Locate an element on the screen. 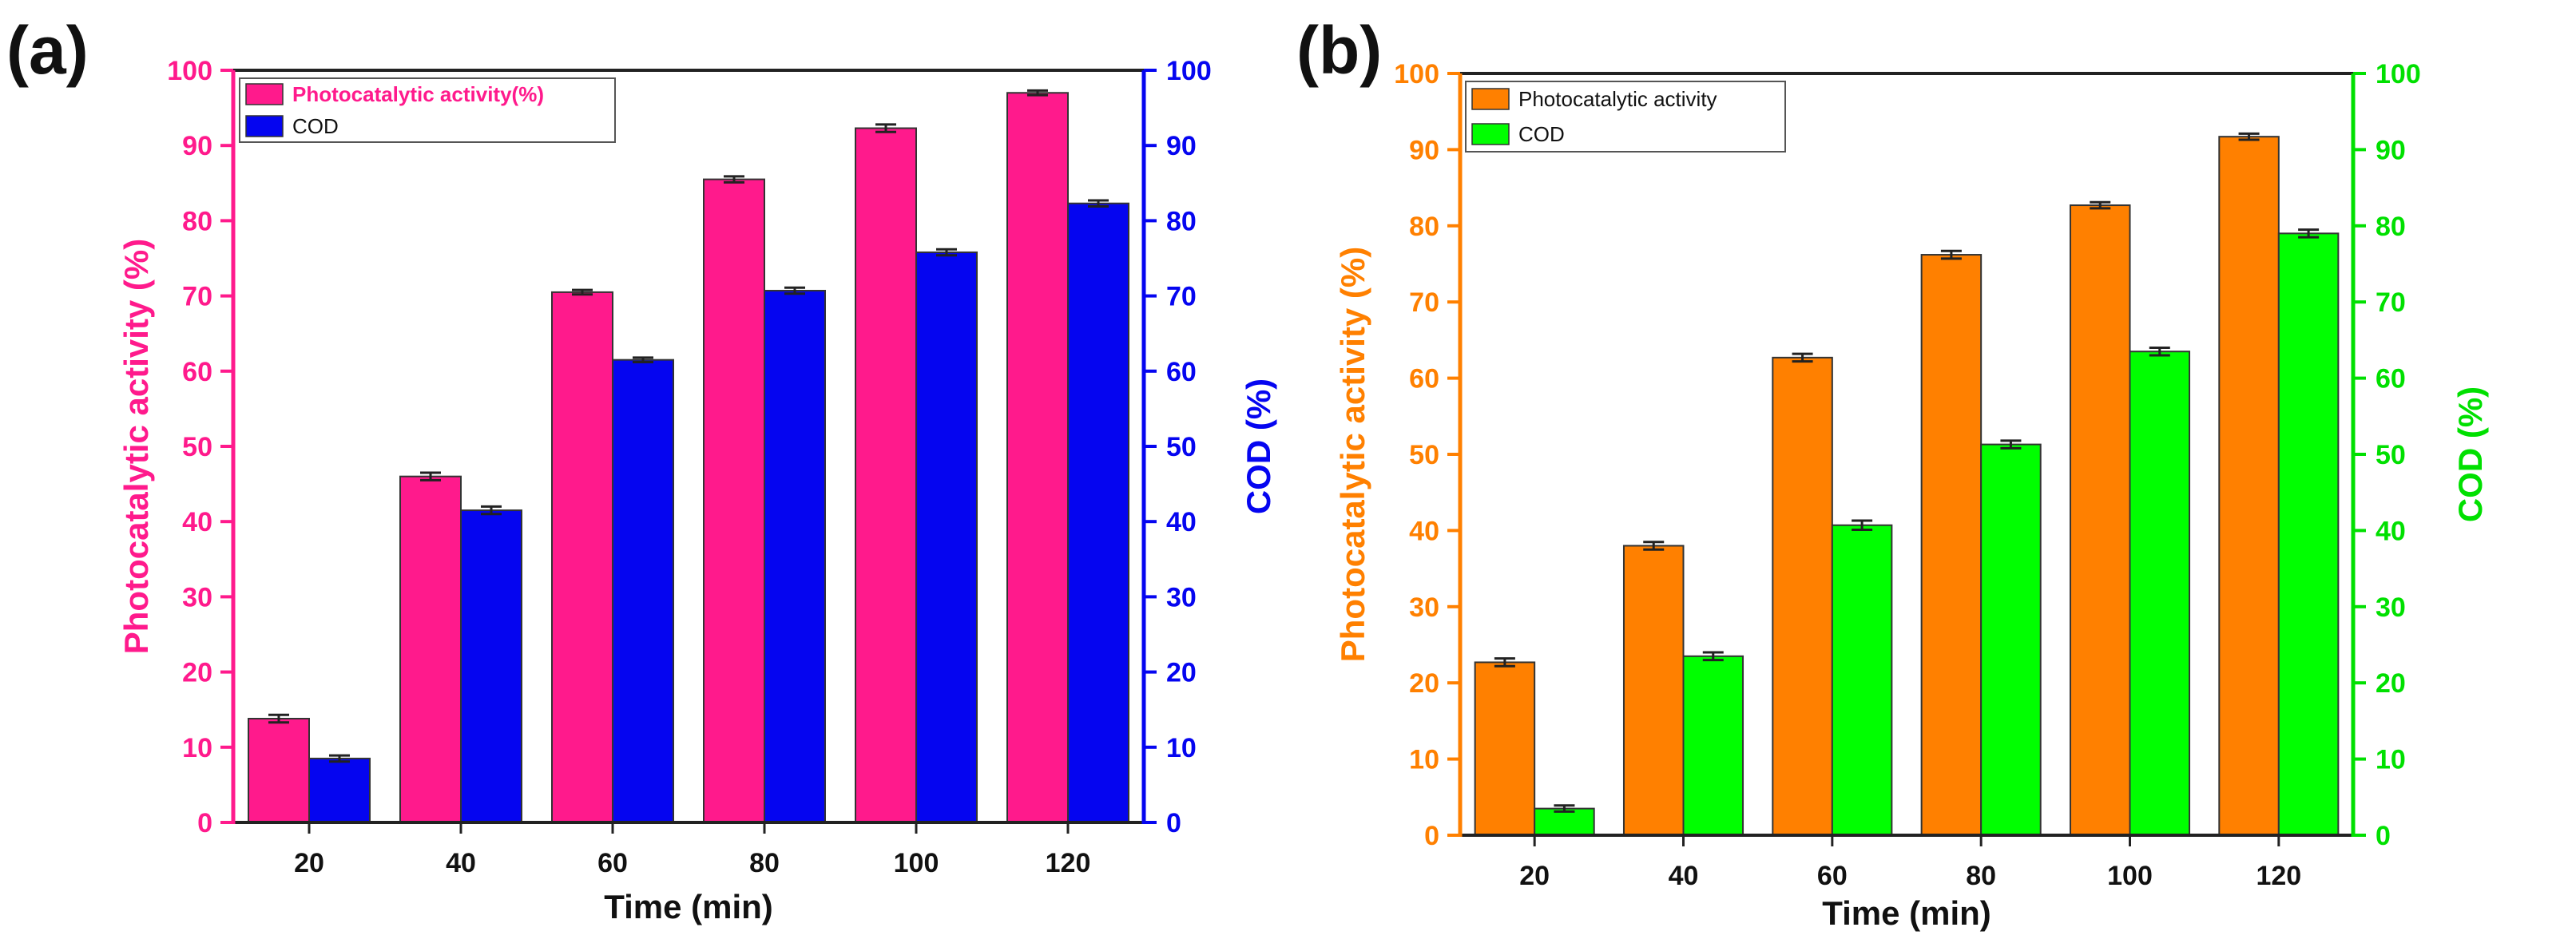  y-tick-label-right-b-60: 60 is located at coordinates (2391, 379).